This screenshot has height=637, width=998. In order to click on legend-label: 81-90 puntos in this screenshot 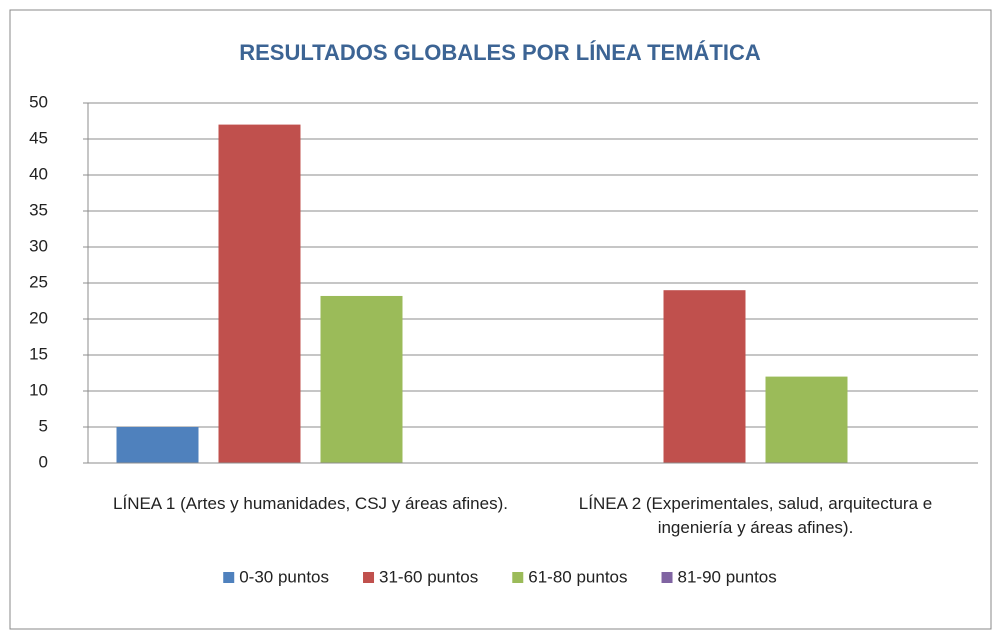, I will do `click(727, 576)`.